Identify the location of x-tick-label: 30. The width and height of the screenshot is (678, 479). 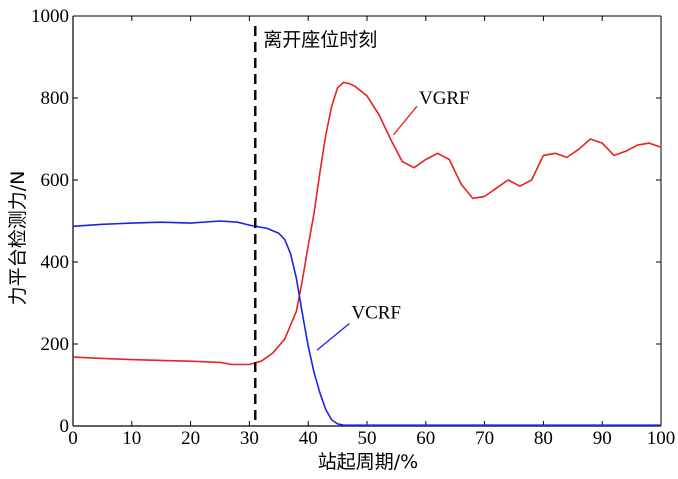
(249, 438).